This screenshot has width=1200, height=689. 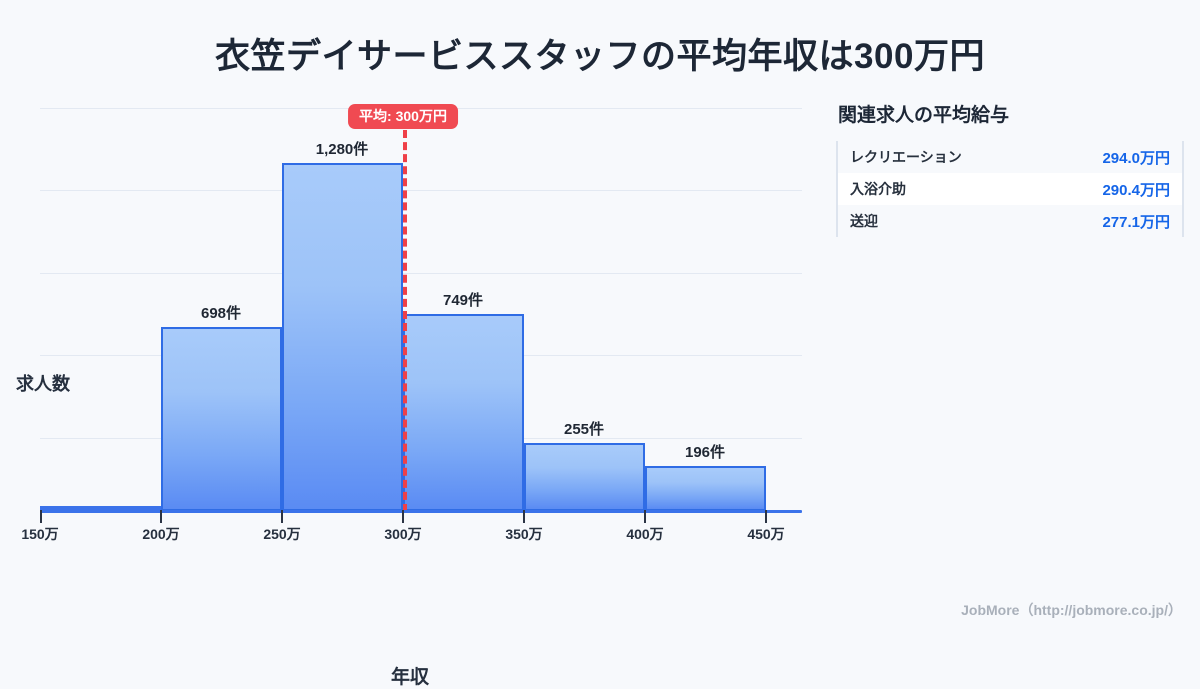 I want to click on average-line, so click(x=405, y=321).